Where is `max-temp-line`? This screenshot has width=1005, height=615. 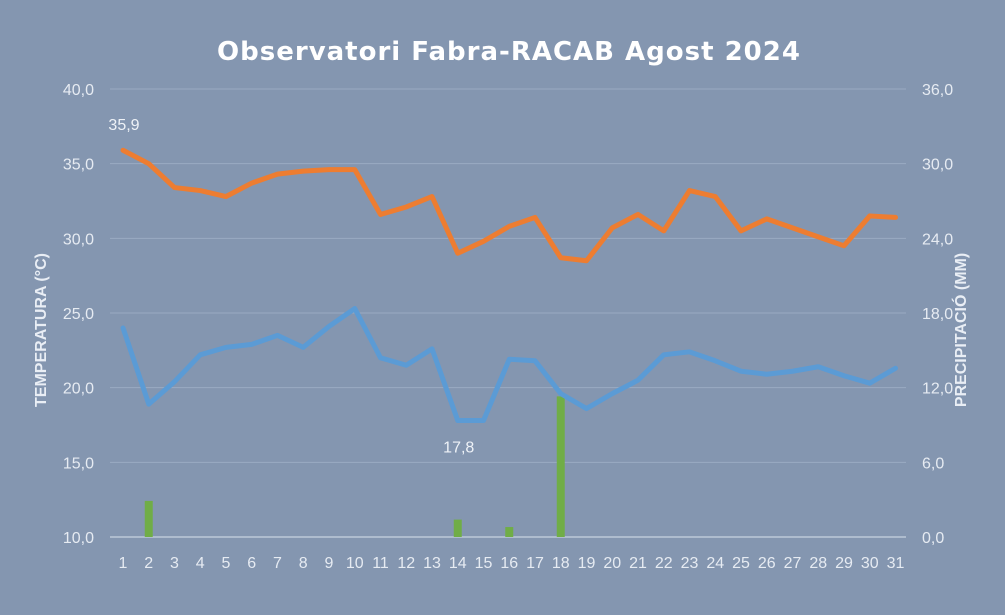 max-temp-line is located at coordinates (509, 205).